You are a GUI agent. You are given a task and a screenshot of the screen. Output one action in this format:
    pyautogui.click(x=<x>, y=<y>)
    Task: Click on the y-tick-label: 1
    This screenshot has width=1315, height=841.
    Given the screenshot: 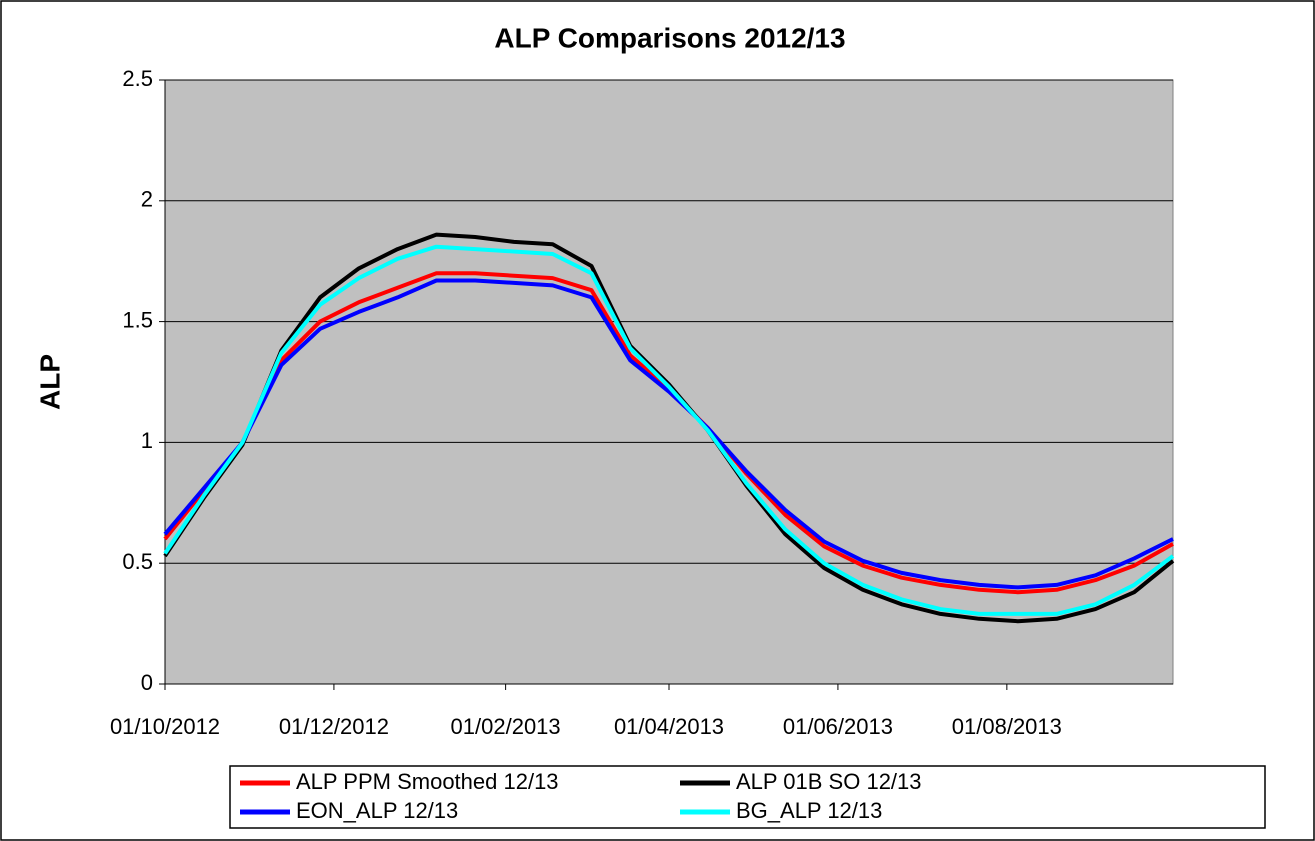 What is the action you would take?
    pyautogui.click(x=147, y=440)
    